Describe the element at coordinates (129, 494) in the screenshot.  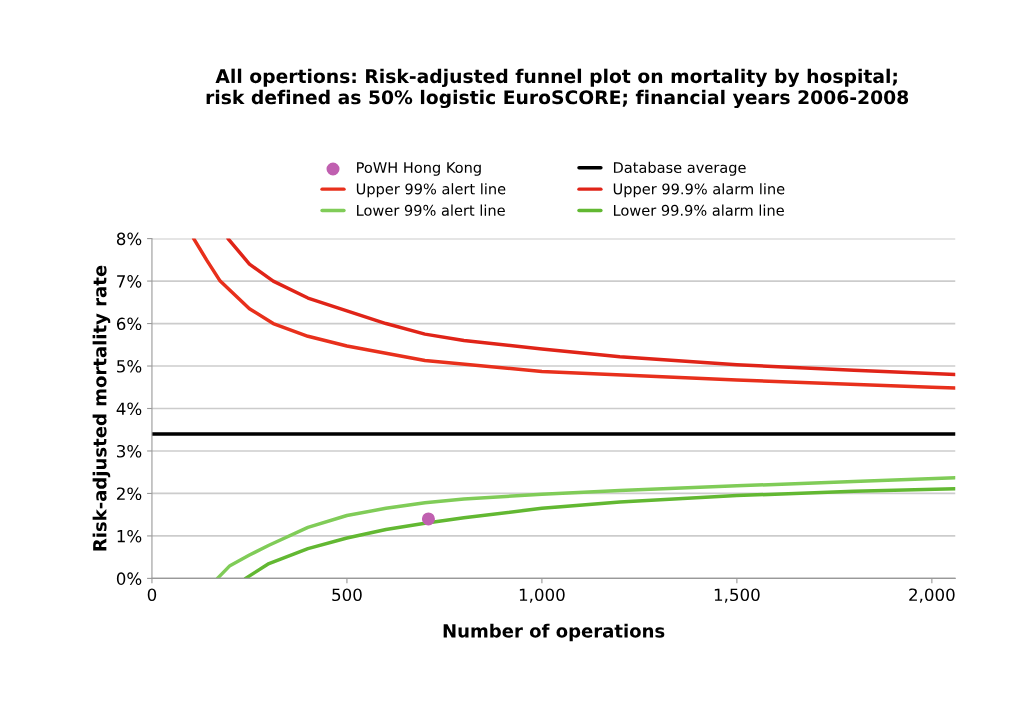
I see `y-tick-label: 2%` at that location.